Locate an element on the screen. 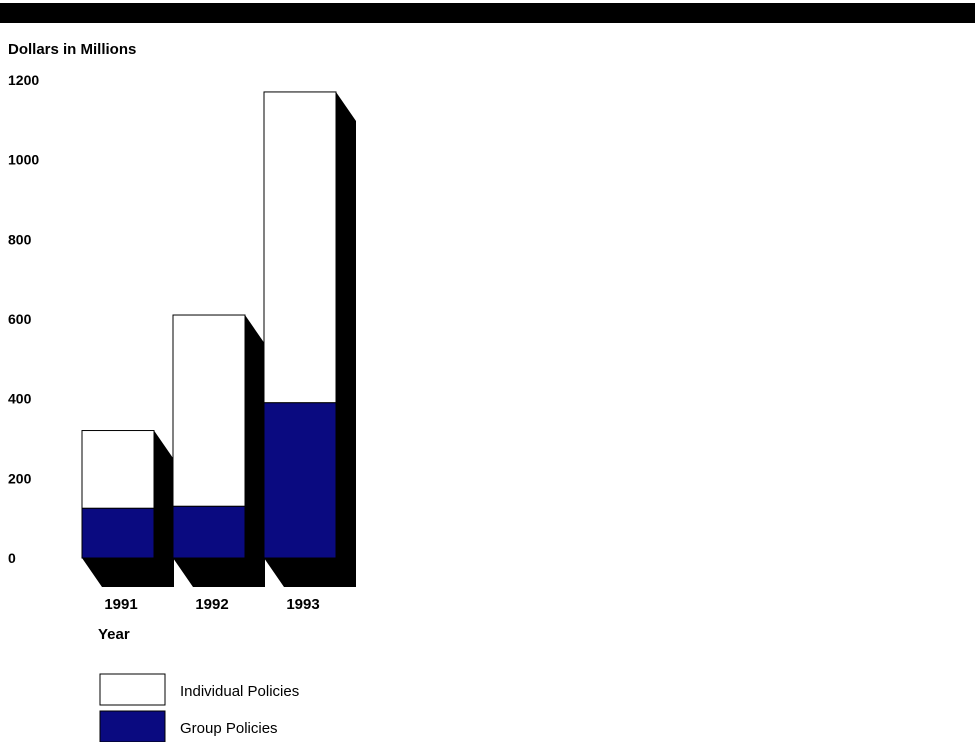 This screenshot has width=975, height=742. x-axis-ticks: 1991 1992 1993 is located at coordinates (211, 604).